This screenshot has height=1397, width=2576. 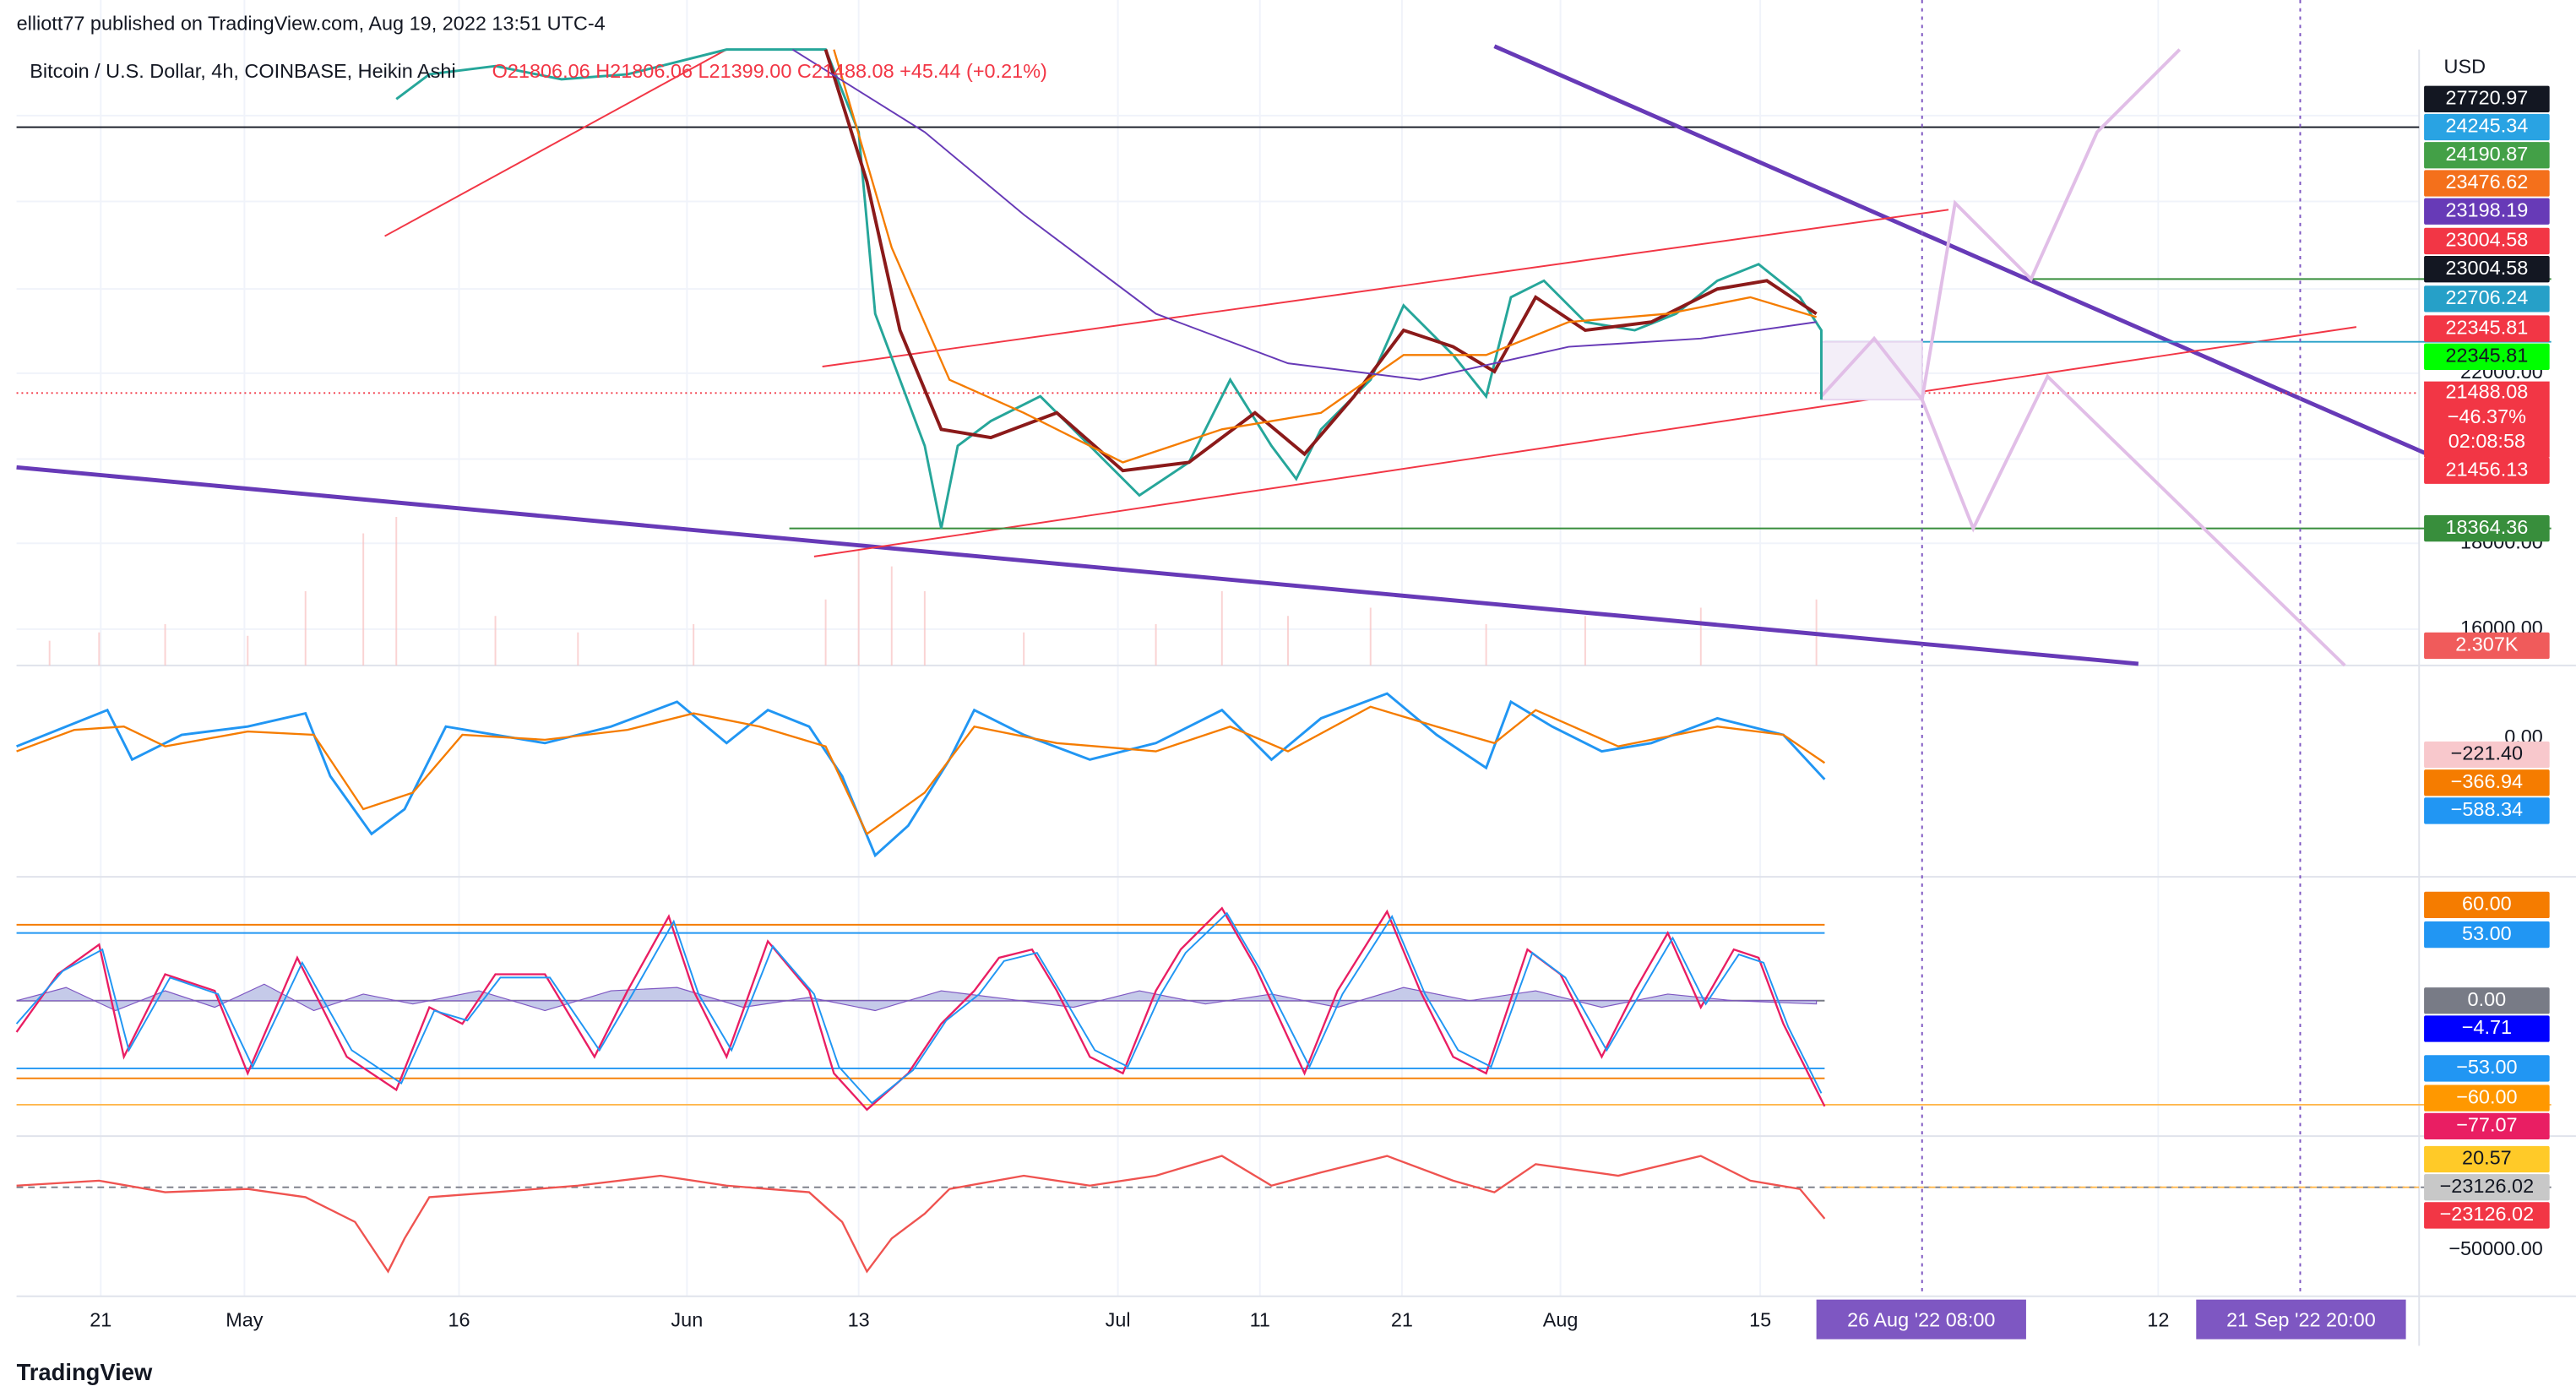 I want to click on price-label: 23476.62, so click(x=2486, y=182).